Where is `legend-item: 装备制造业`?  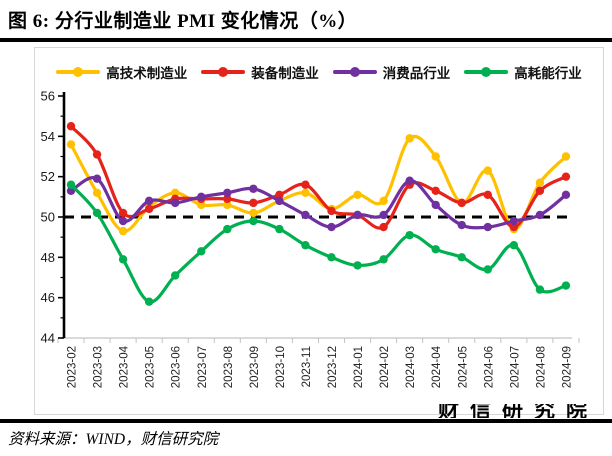 legend-item: 装备制造业 is located at coordinates (260, 72).